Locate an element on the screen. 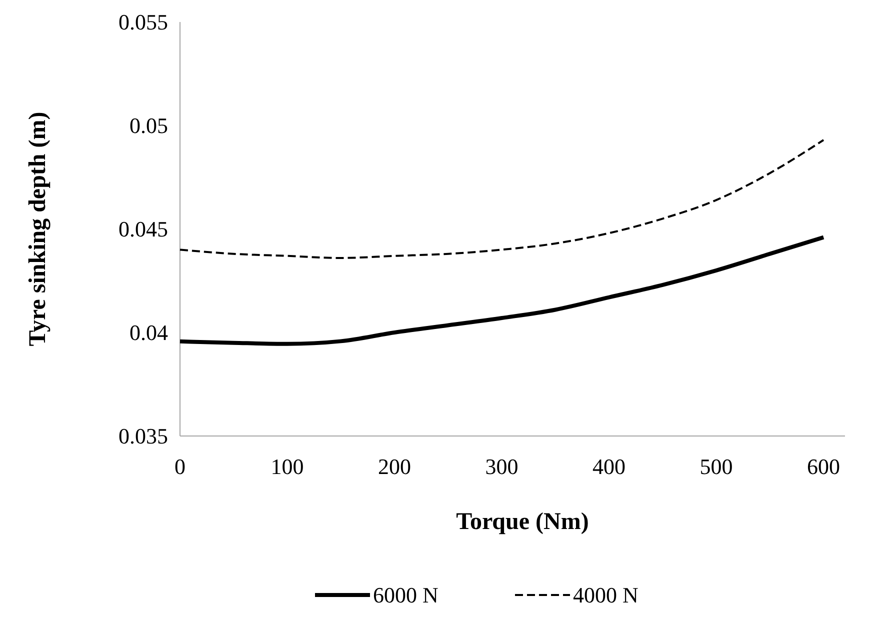 This screenshot has width=874, height=631. y-tick-label: 0.035 is located at coordinates (143, 436).